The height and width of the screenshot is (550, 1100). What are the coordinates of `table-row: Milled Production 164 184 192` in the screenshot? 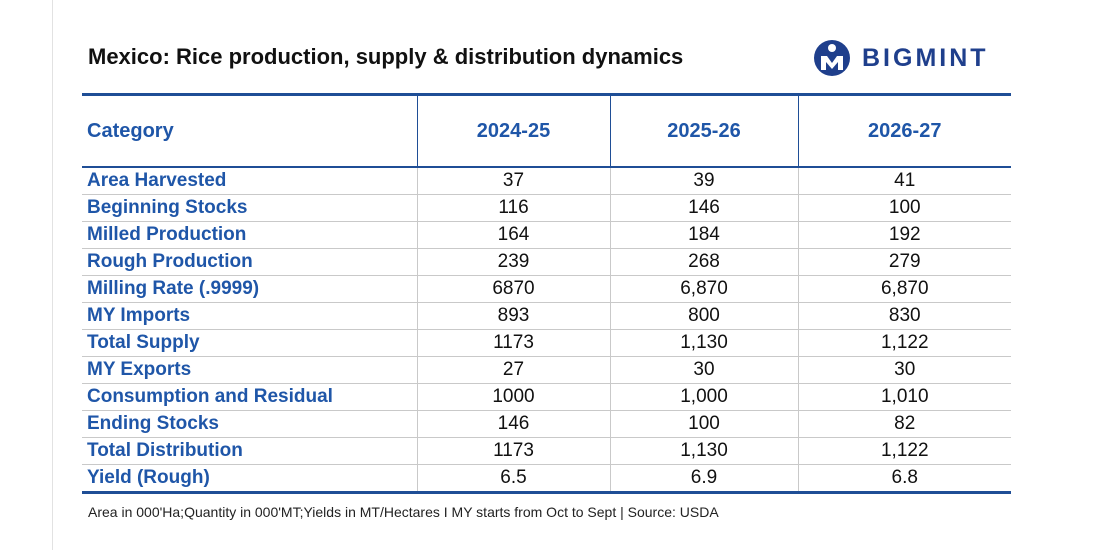 It's located at (546, 235).